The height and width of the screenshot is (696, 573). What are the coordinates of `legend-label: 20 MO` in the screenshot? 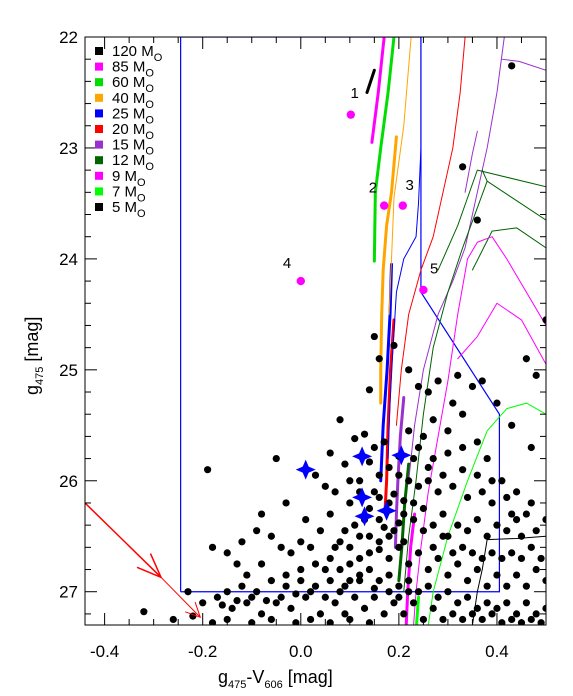 It's located at (133, 131).